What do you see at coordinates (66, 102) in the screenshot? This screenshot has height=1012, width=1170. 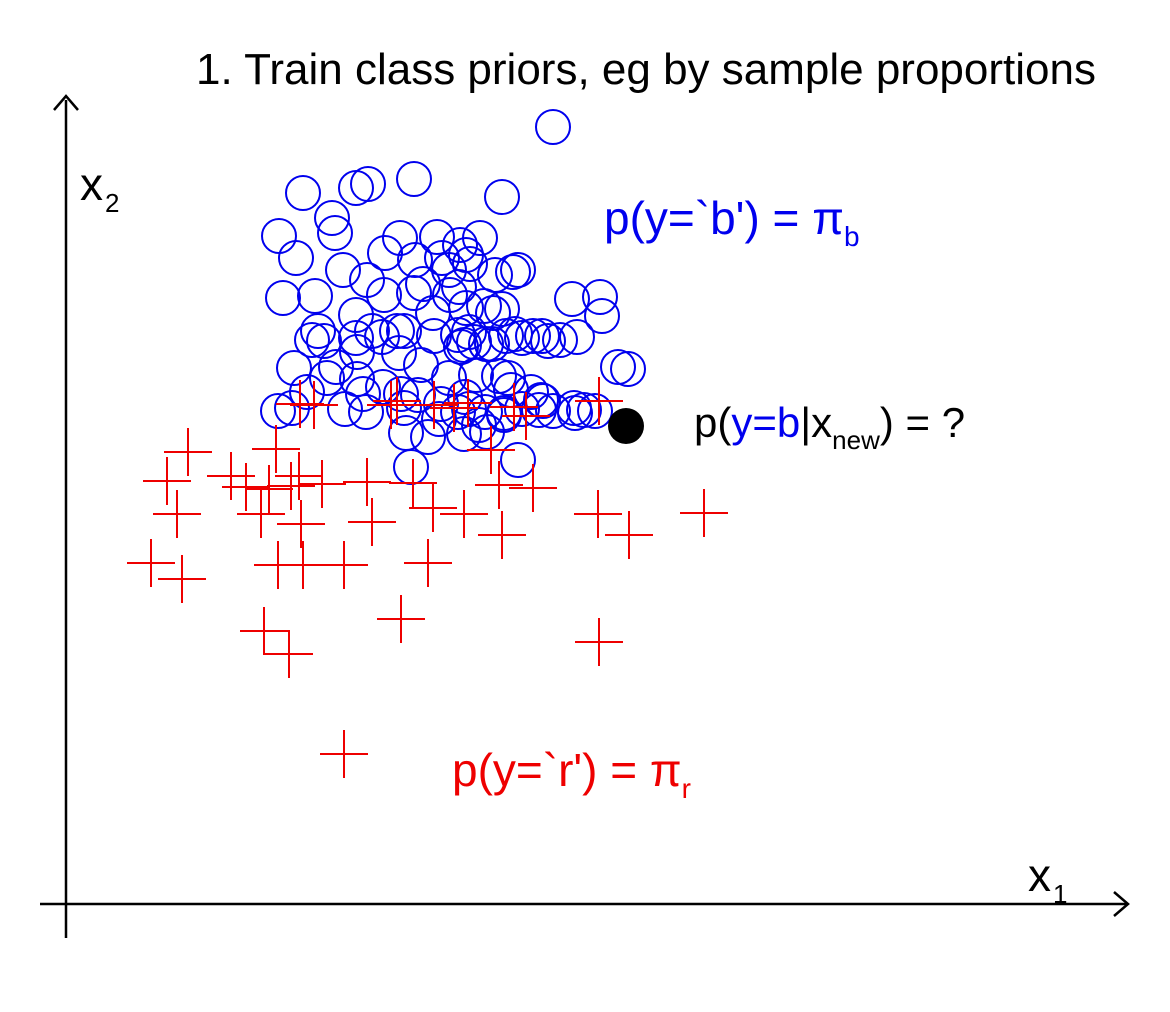 I see `y-axis-arrowhead` at bounding box center [66, 102].